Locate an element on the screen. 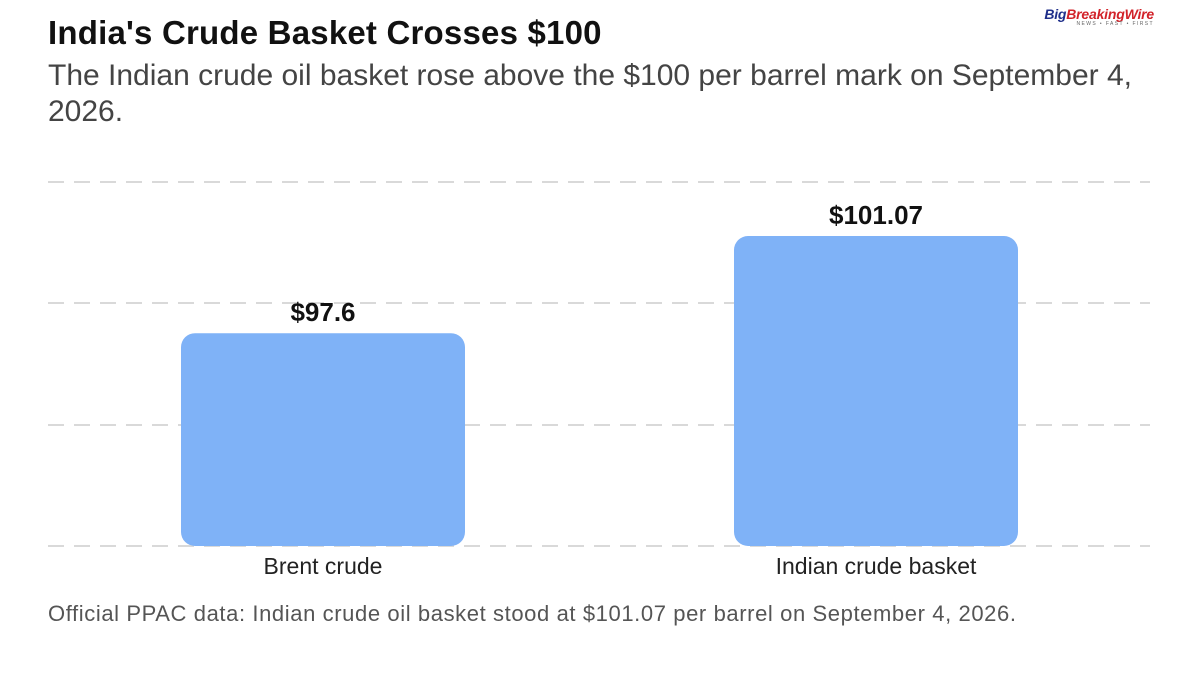 This screenshot has width=1200, height=675. logo-part-2: BreakingWire is located at coordinates (1110, 14).